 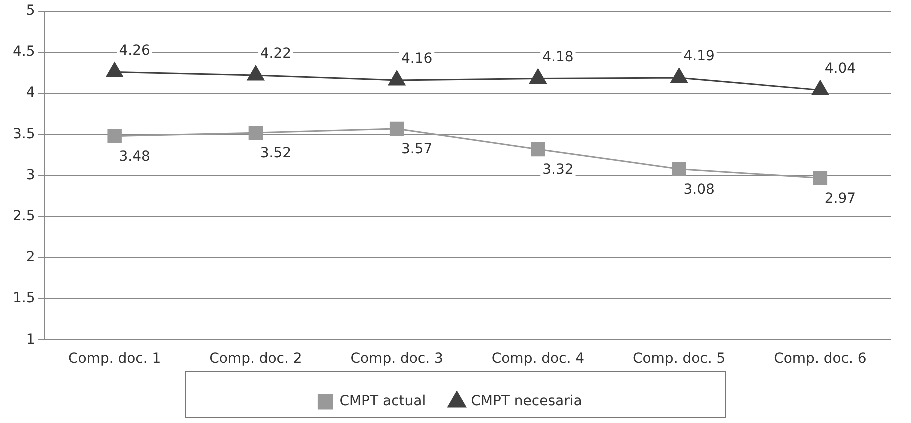 I want to click on y-tick-label: 2.5, so click(x=24, y=216).